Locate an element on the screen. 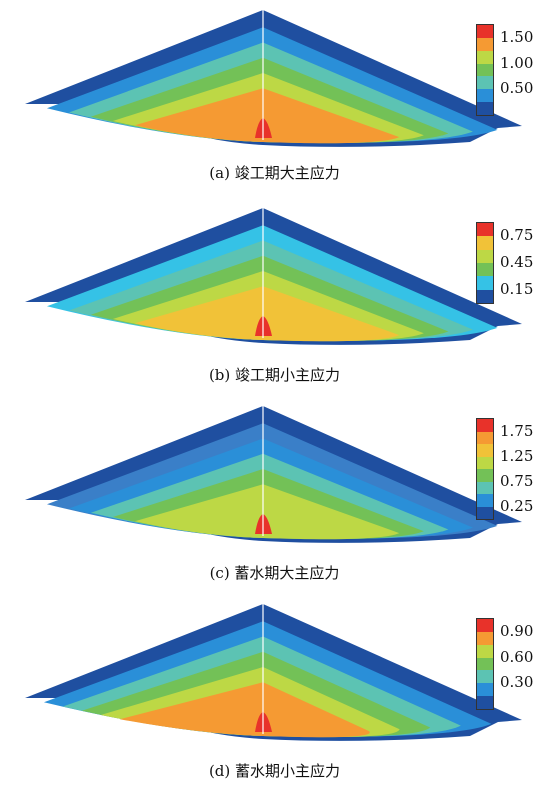 The width and height of the screenshot is (549, 790). legend-b: 0.75 0.45 0.15 is located at coordinates (511, 263).